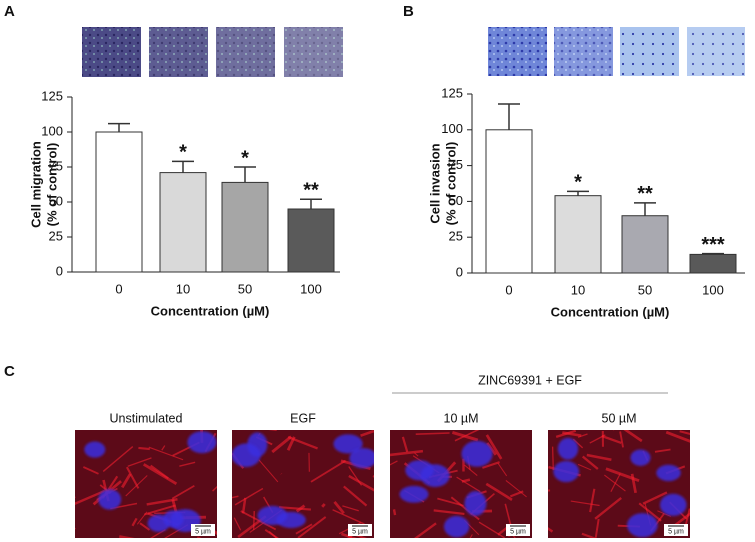 Image resolution: width=755 pixels, height=542 pixels. What do you see at coordinates (645, 194) in the screenshot?
I see `significance: **` at bounding box center [645, 194].